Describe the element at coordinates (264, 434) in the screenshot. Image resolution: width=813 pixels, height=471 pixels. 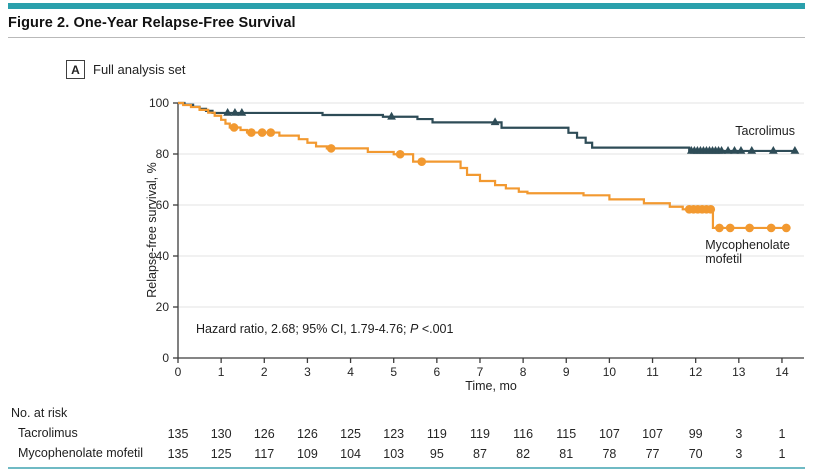
I see `risk-count: 126` at that location.